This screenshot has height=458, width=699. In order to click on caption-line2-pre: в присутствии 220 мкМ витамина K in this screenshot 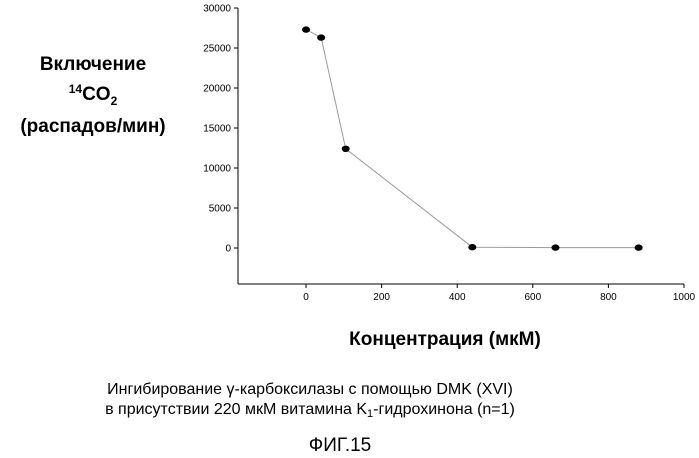, I will do `click(236, 409)`.